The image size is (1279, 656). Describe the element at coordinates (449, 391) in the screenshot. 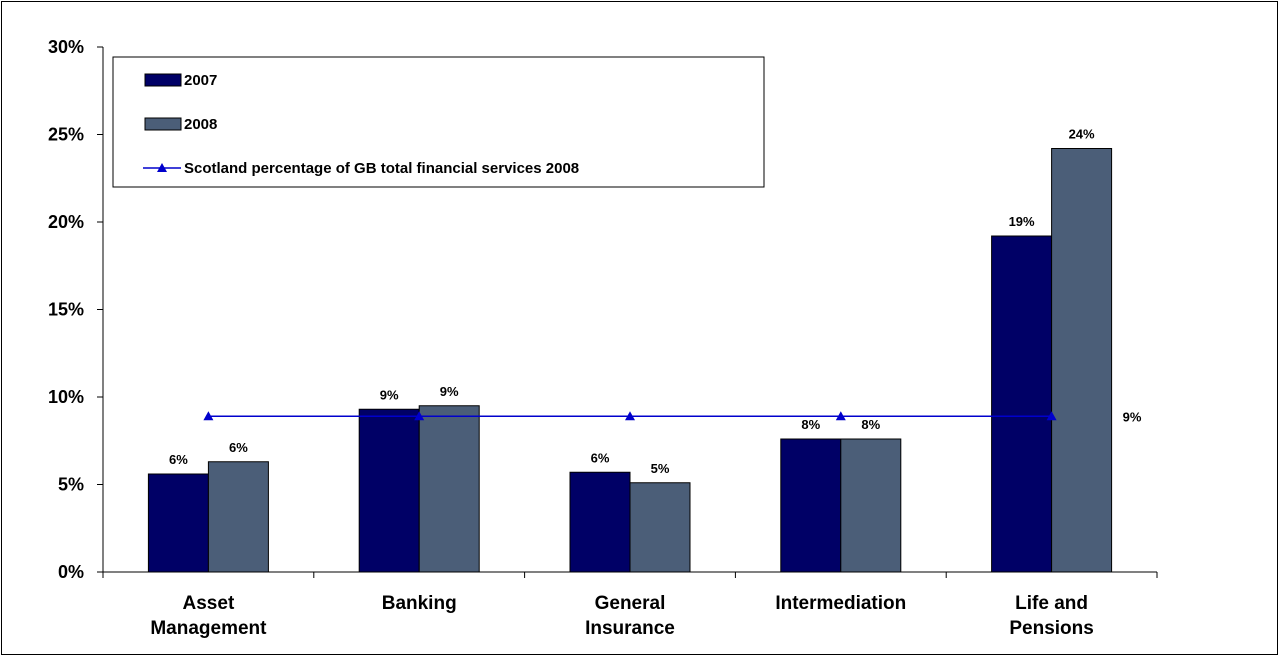

I see `data-label-2008: 9%` at that location.